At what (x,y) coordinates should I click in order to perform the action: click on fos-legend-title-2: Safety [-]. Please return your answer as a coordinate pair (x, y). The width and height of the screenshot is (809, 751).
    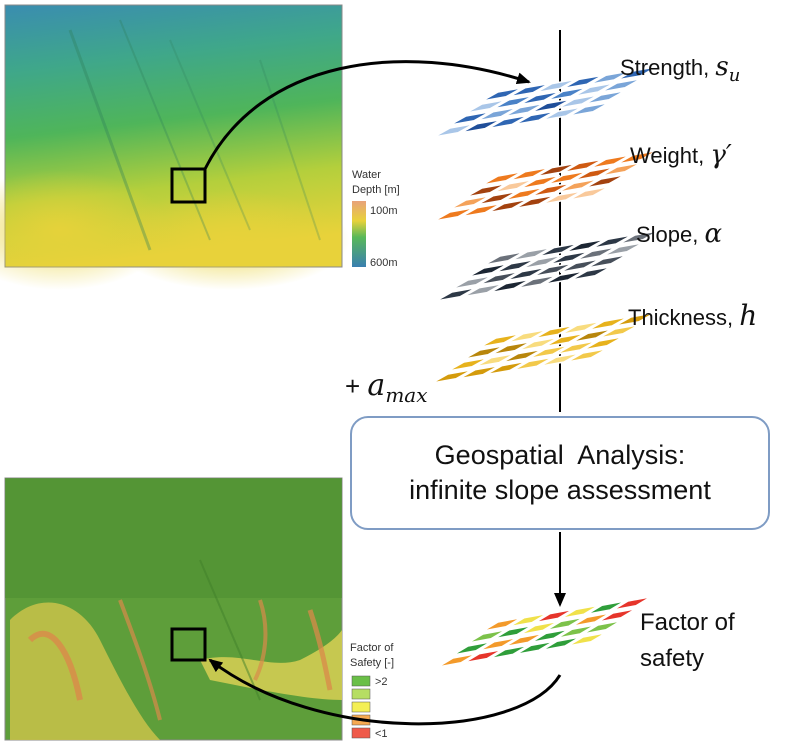
    Looking at the image, I should click on (372, 663).